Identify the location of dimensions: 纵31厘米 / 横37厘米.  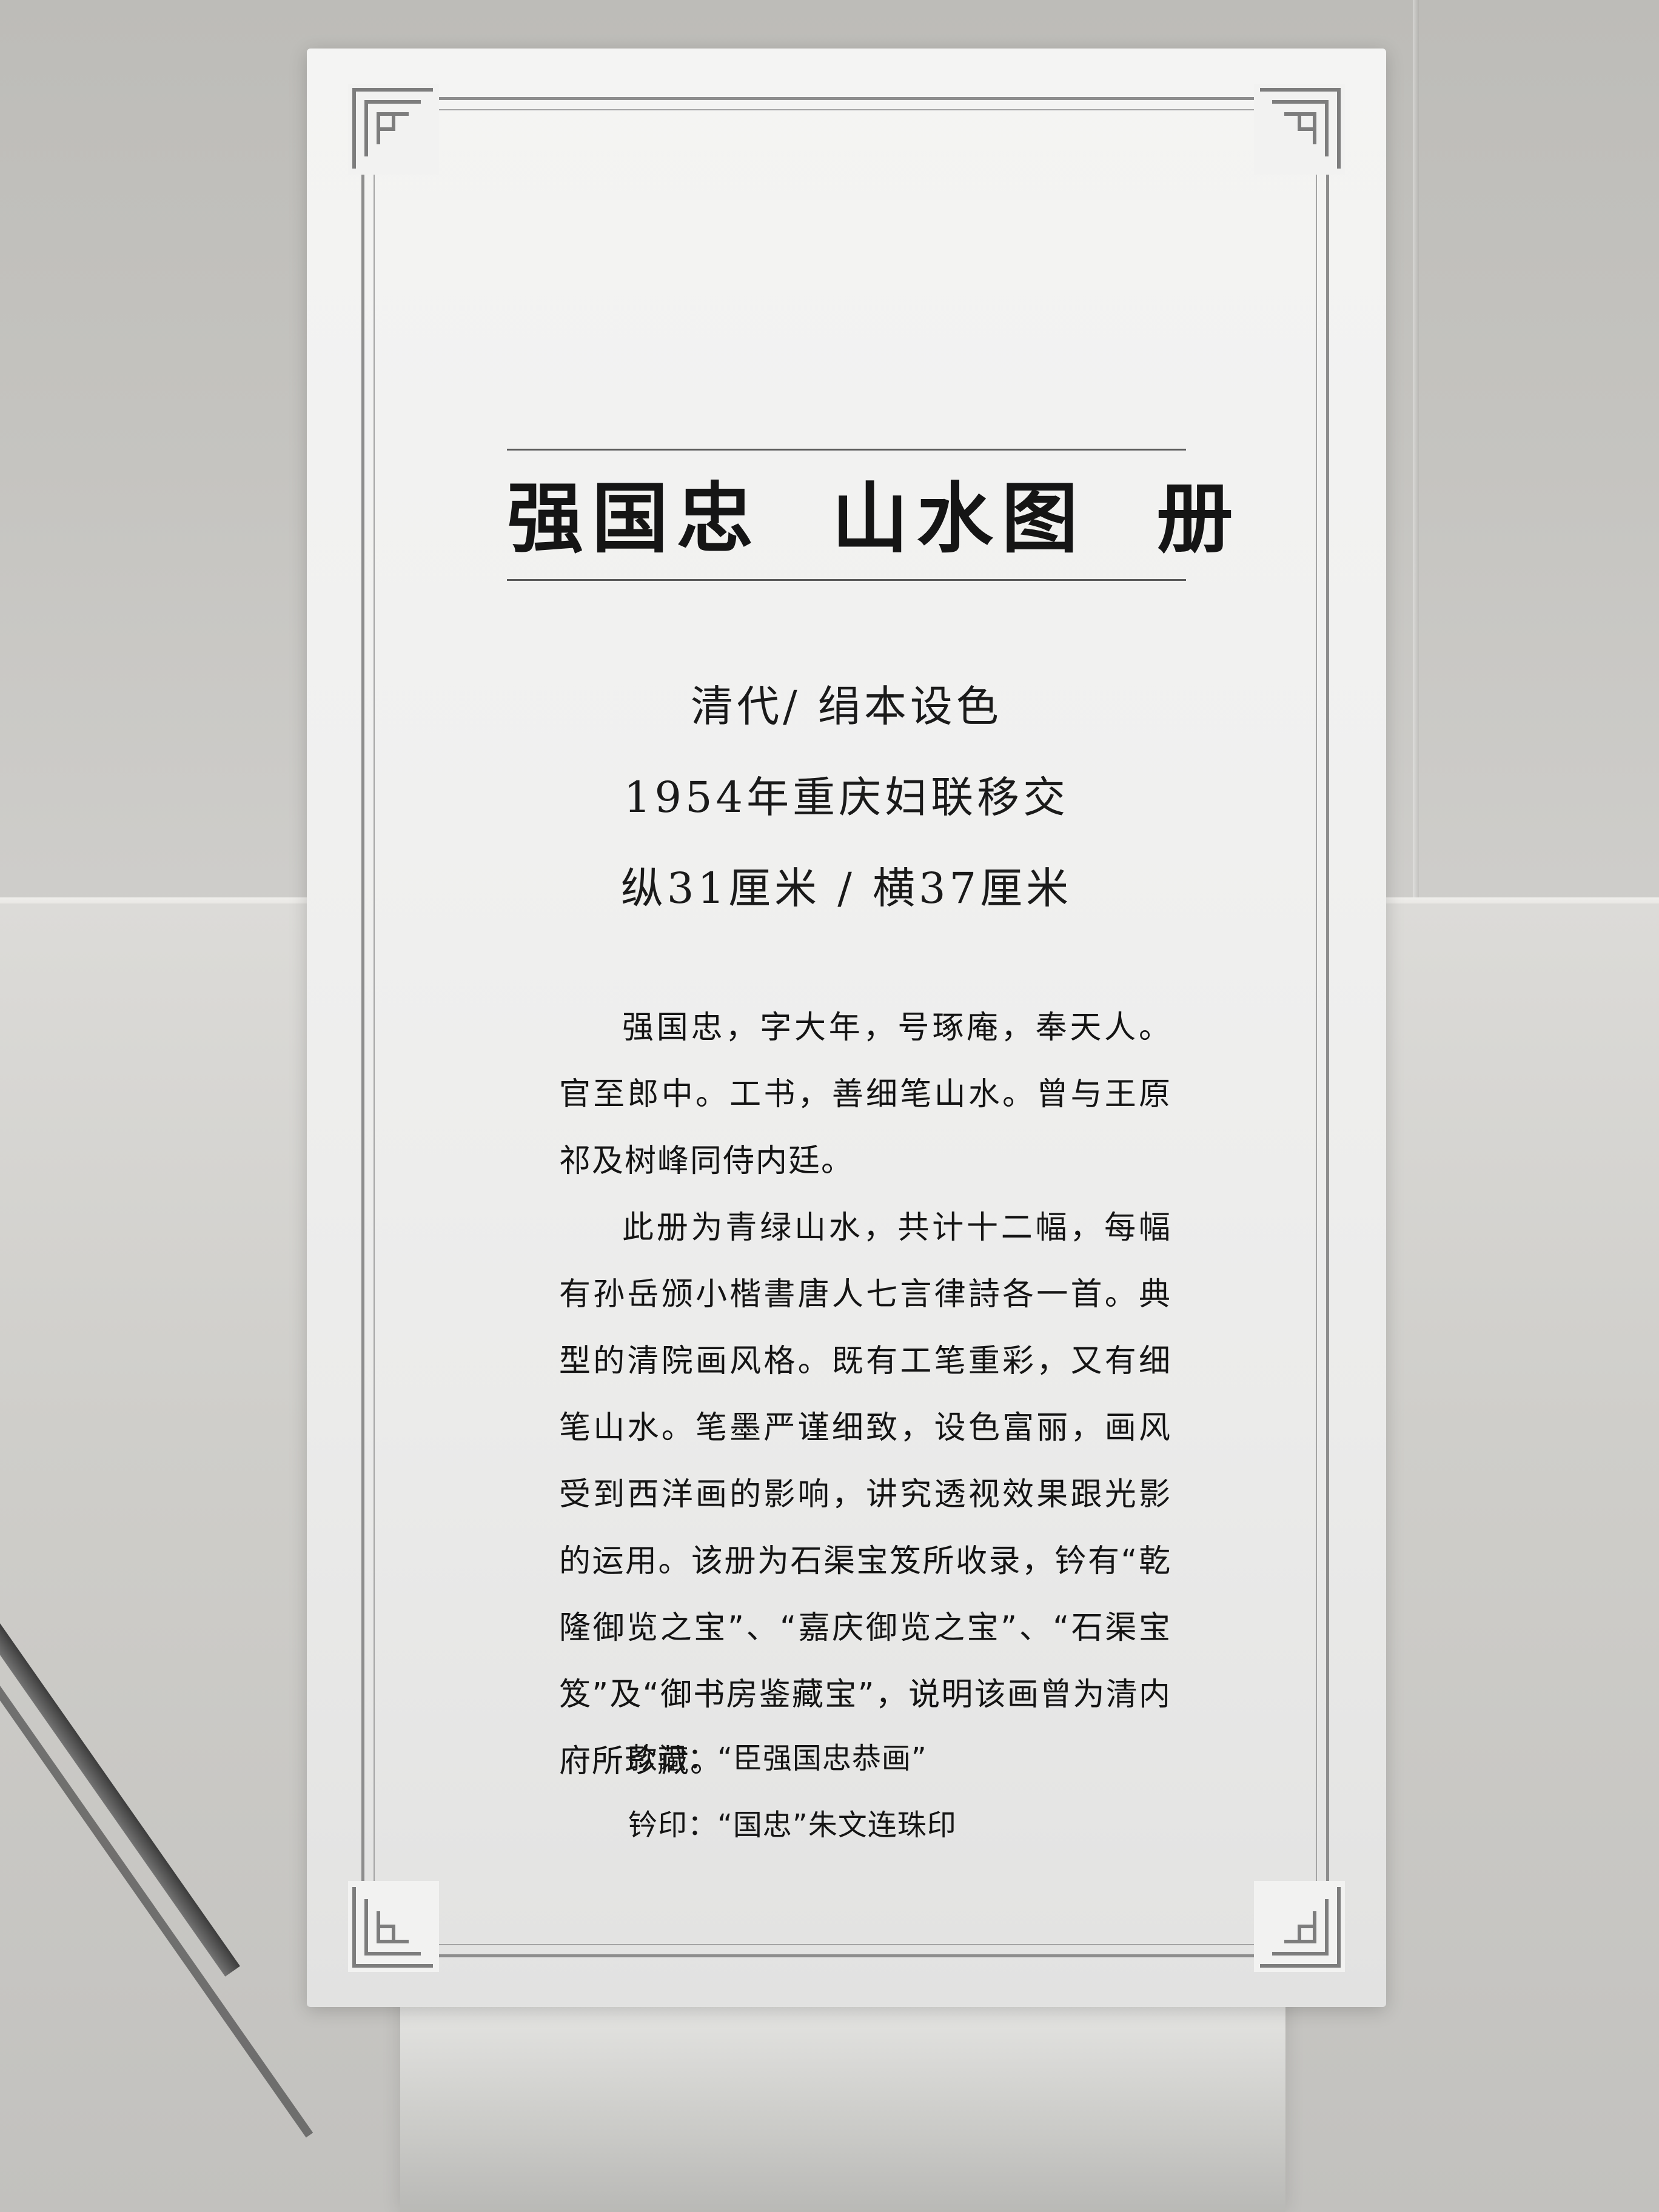
(846, 888).